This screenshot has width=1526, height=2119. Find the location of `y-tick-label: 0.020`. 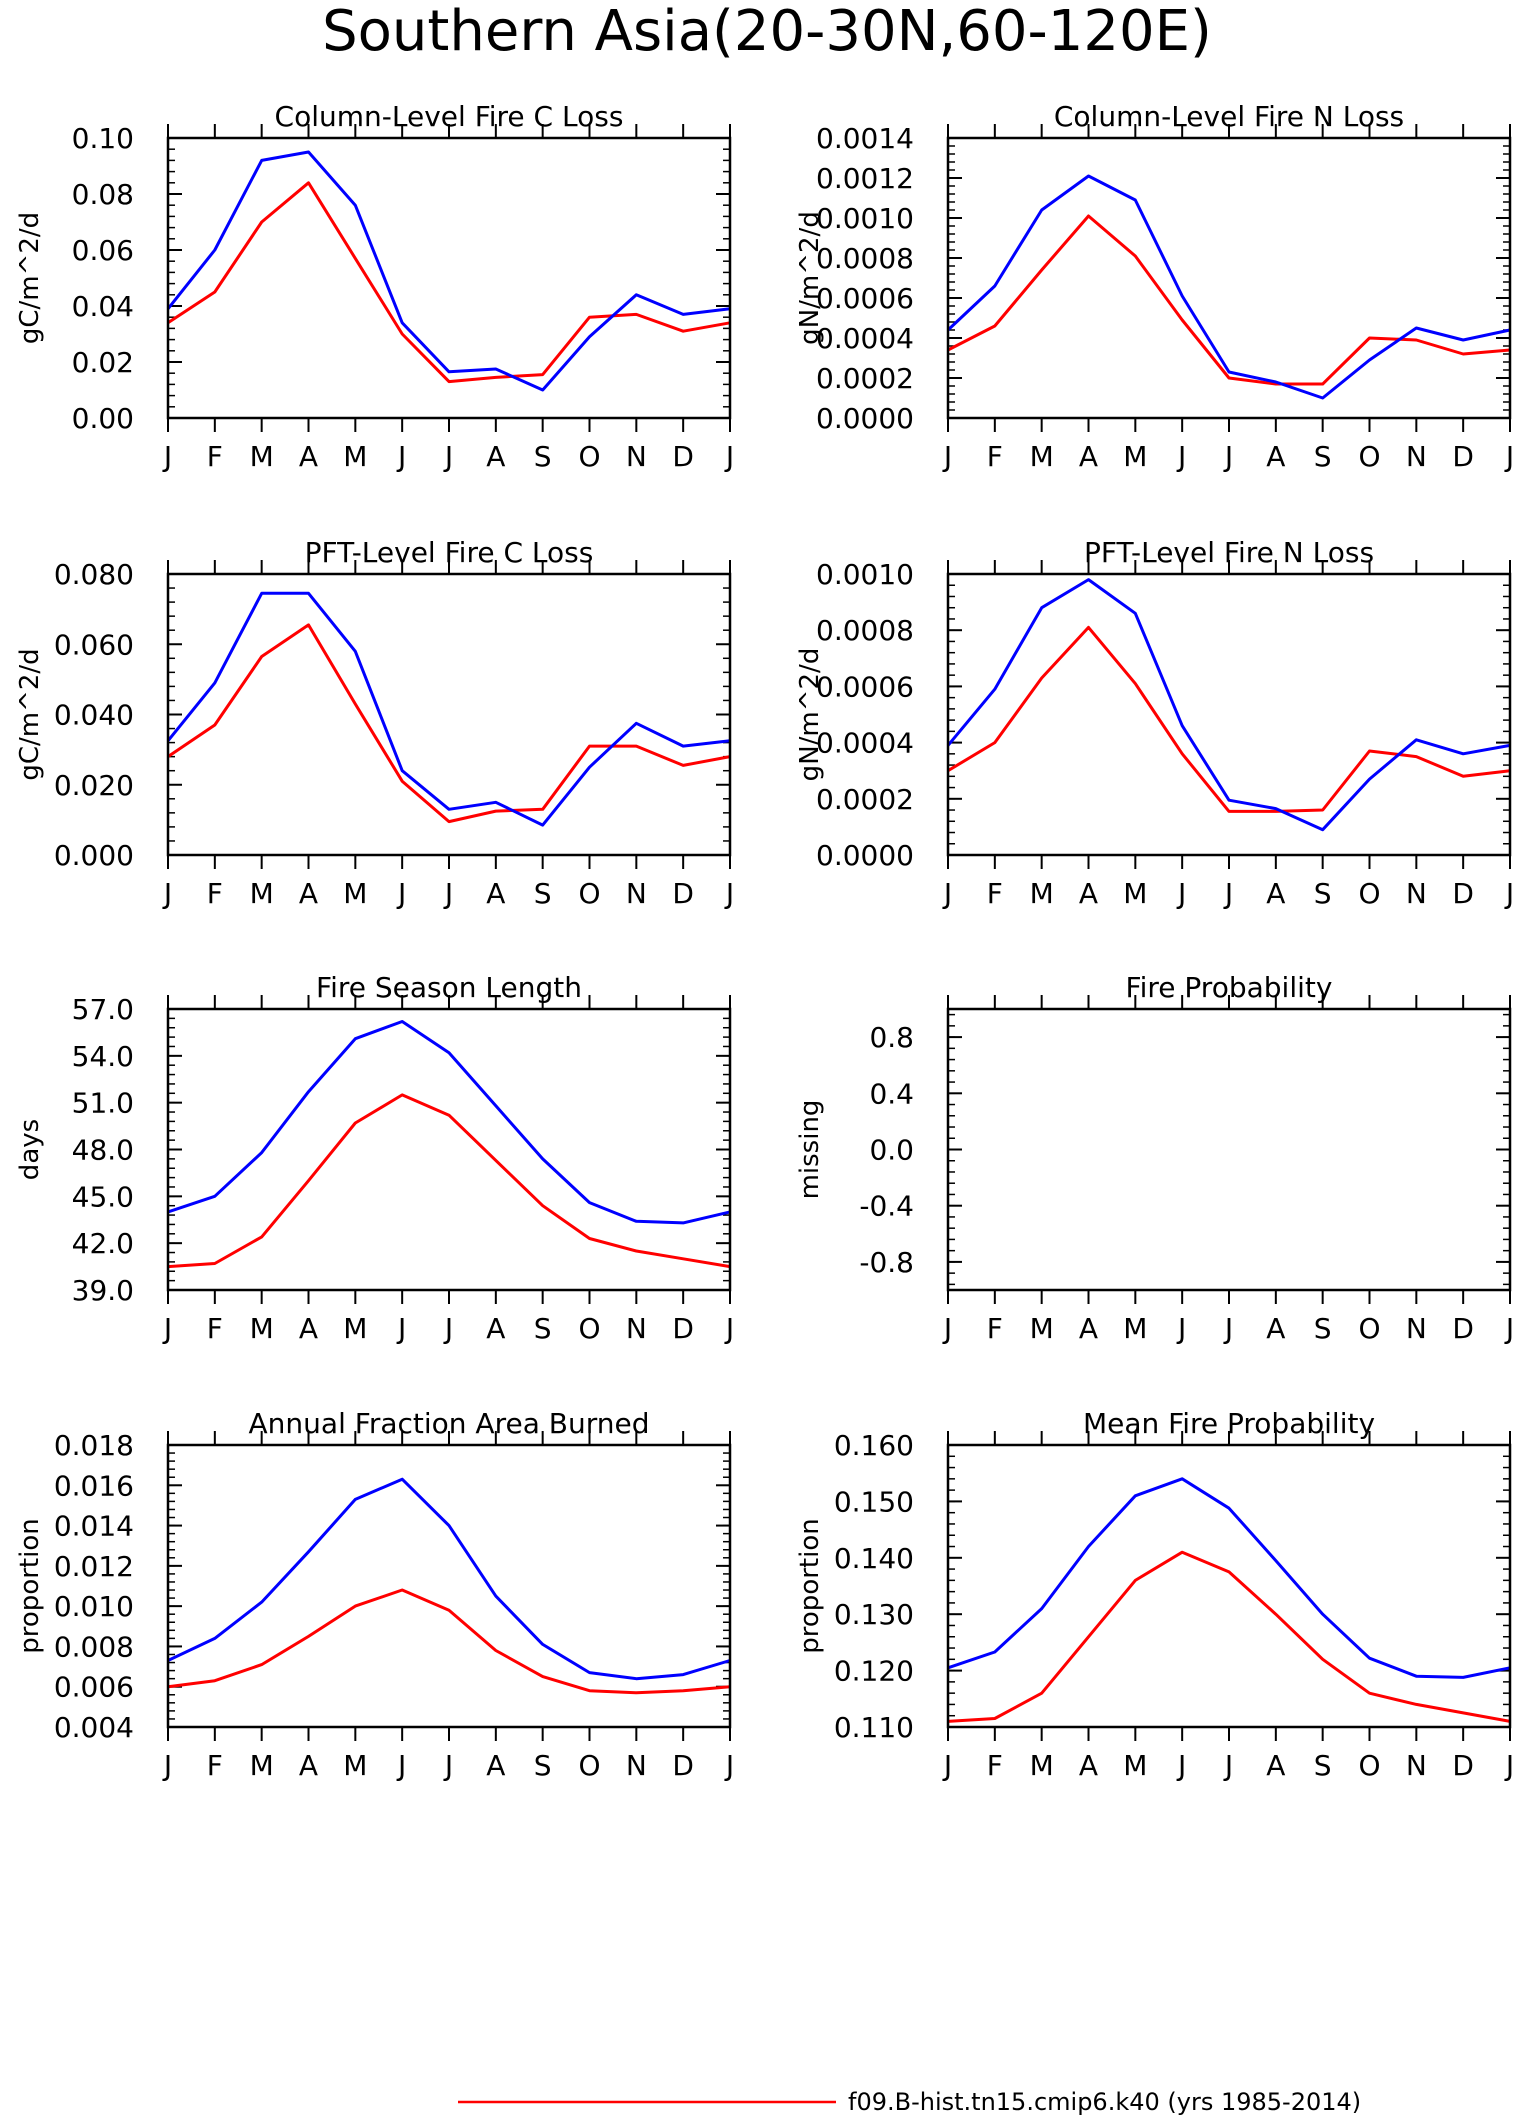

y-tick-label: 0.020 is located at coordinates (94, 785).